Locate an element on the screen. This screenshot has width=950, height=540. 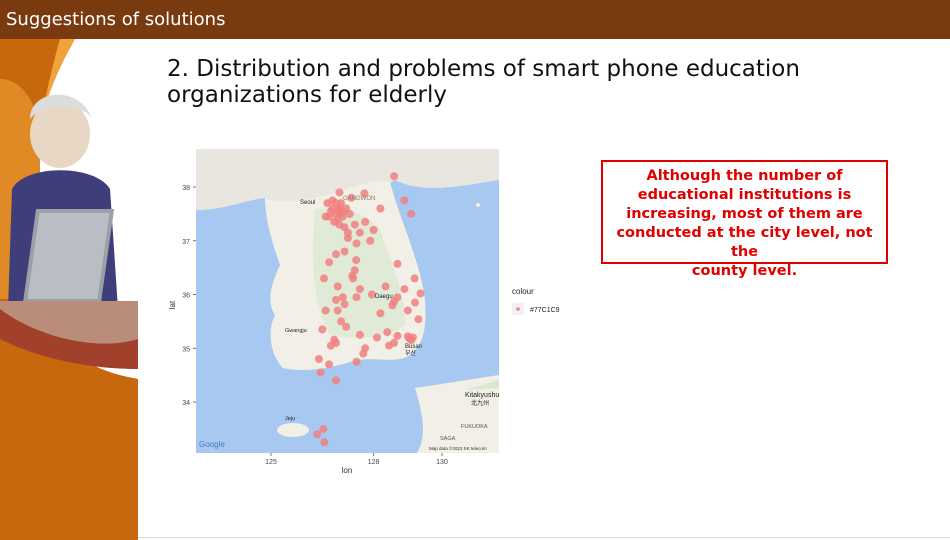
map-label-jeju: Jeju is located at coordinates (290, 419).